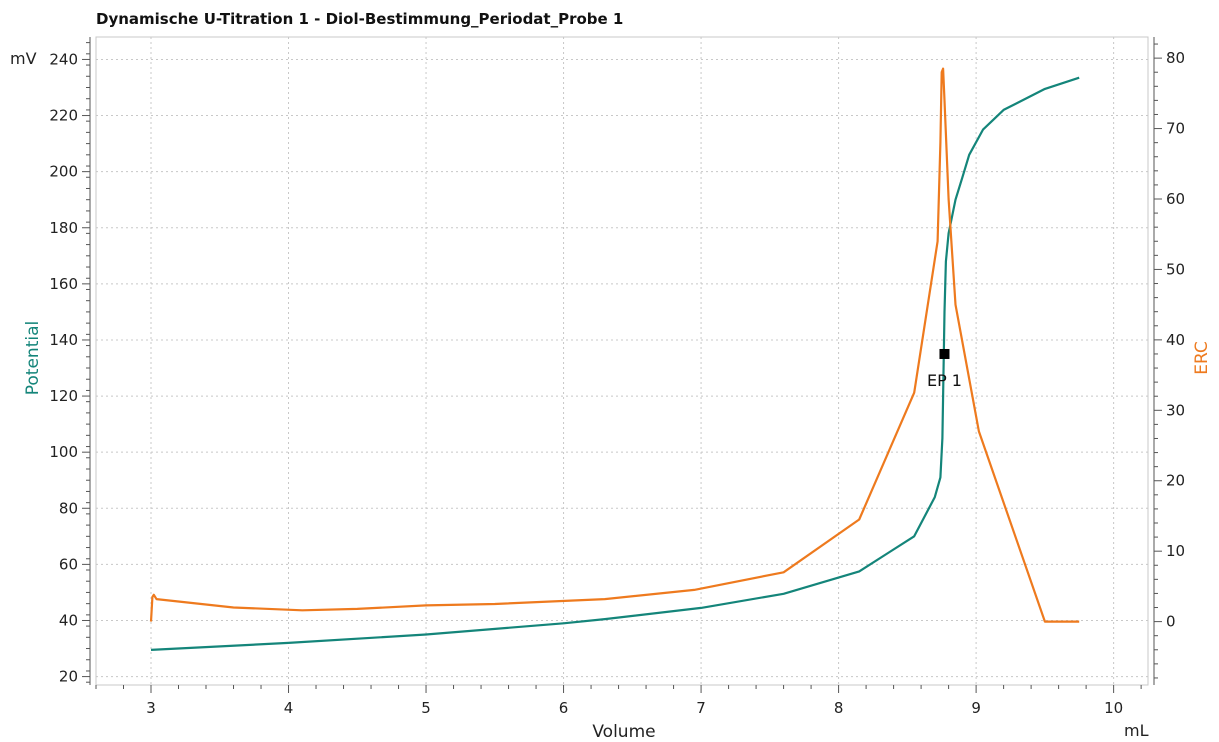  What do you see at coordinates (63, 228) in the screenshot?
I see `y-left-tick-label: 180` at bounding box center [63, 228].